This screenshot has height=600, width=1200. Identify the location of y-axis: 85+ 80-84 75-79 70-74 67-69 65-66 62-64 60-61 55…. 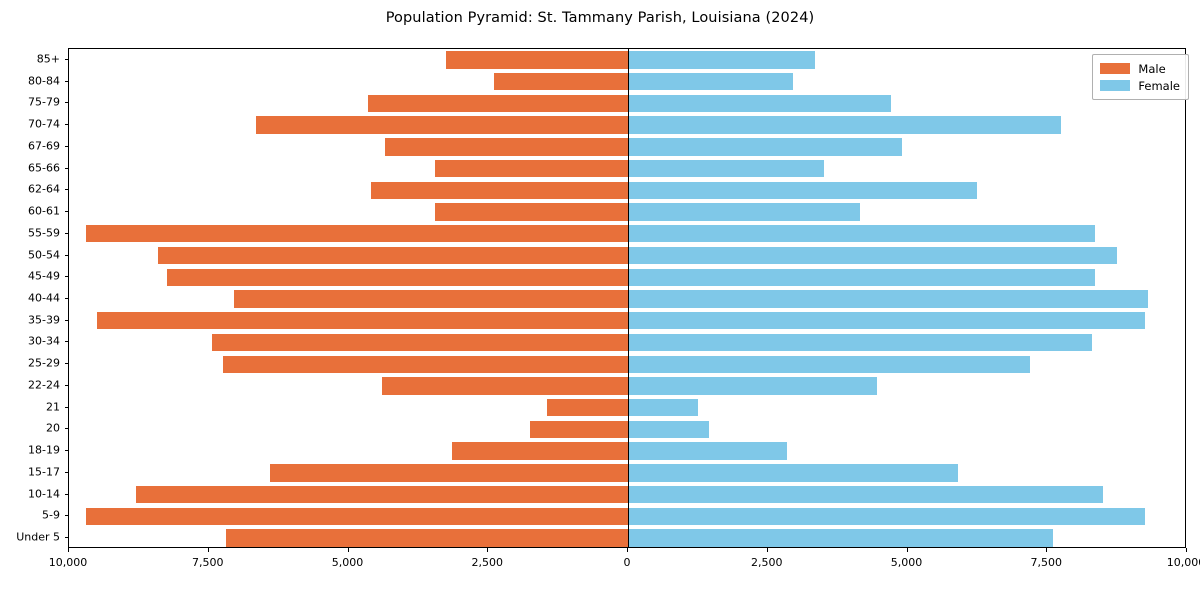
(34, 298).